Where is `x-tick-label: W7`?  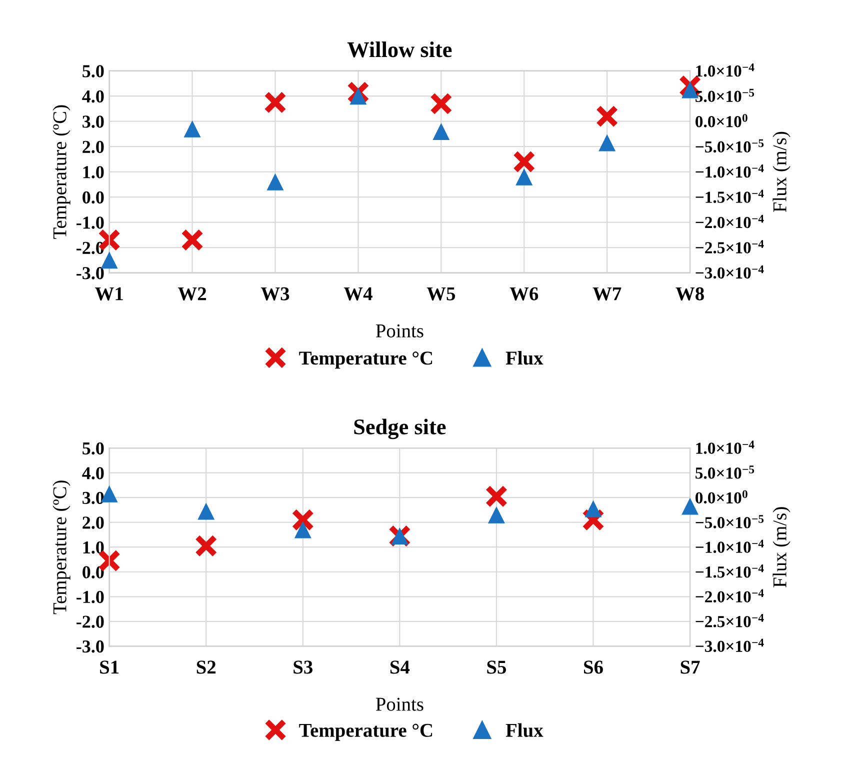 x-tick-label: W7 is located at coordinates (607, 293).